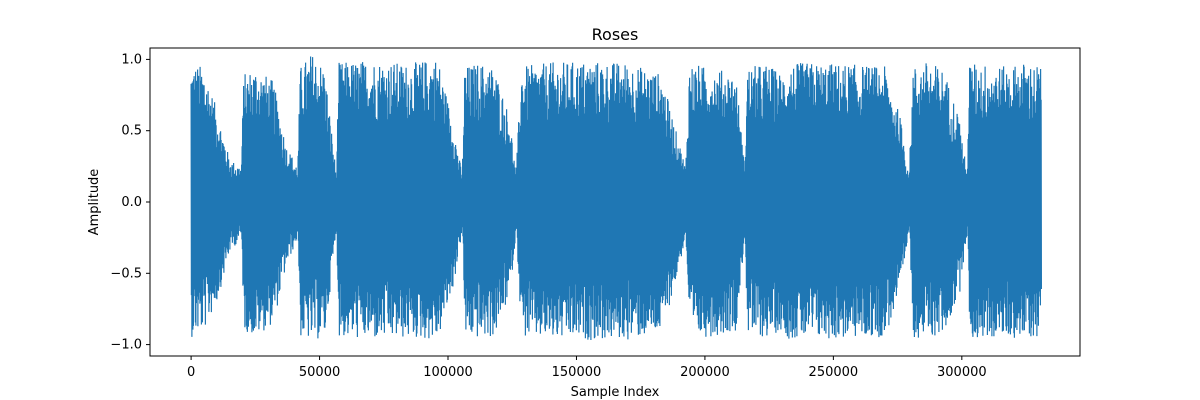  What do you see at coordinates (962, 372) in the screenshot?
I see `x-tick-label: 300000` at bounding box center [962, 372].